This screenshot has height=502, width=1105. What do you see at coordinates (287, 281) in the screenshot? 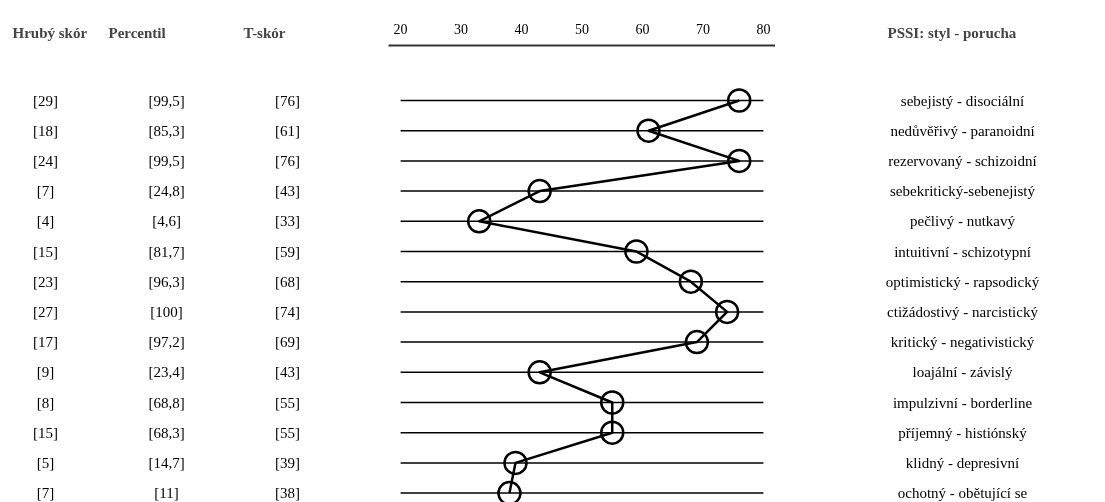
I see `data-label: [68]` at bounding box center [287, 281].